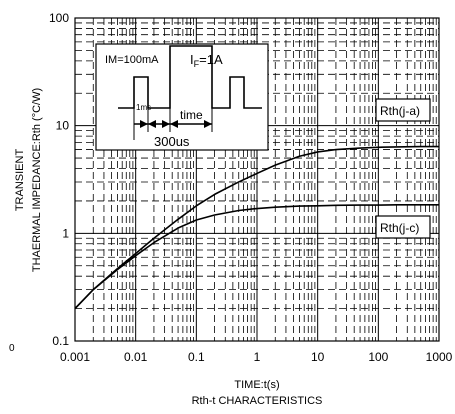  Describe the element at coordinates (60, 341) in the screenshot. I see `y-tick-label: 0.1` at that location.